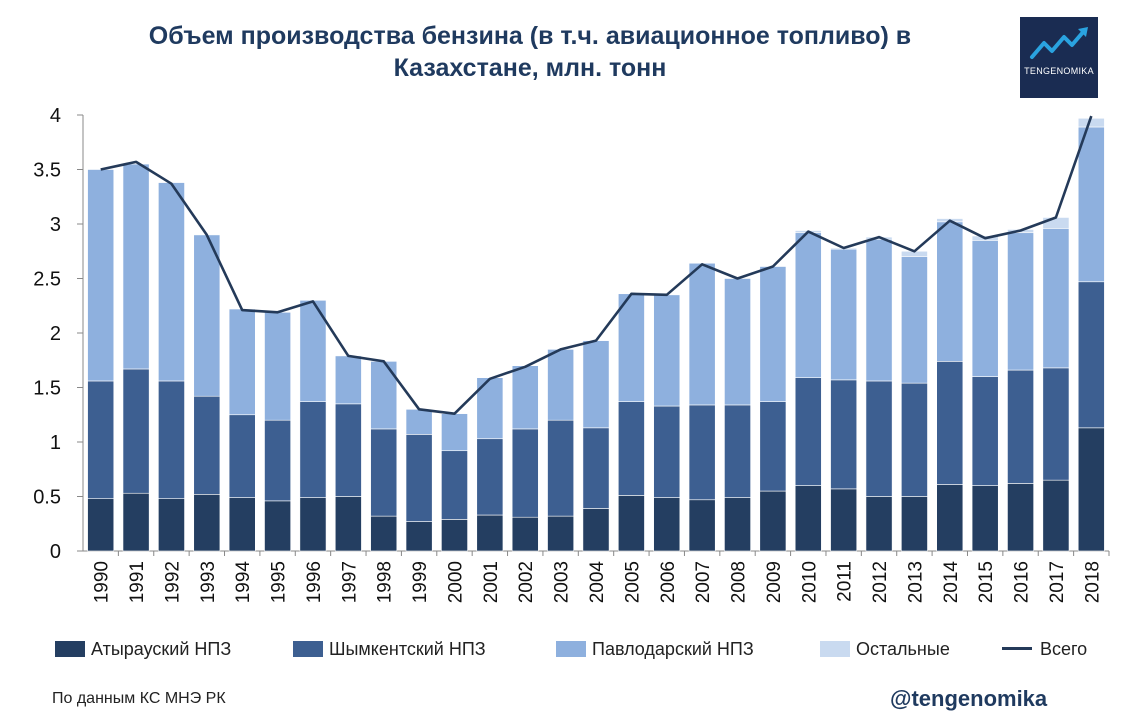  Describe the element at coordinates (596, 468) in the screenshot. I see `bar-shymkent-2004` at that location.